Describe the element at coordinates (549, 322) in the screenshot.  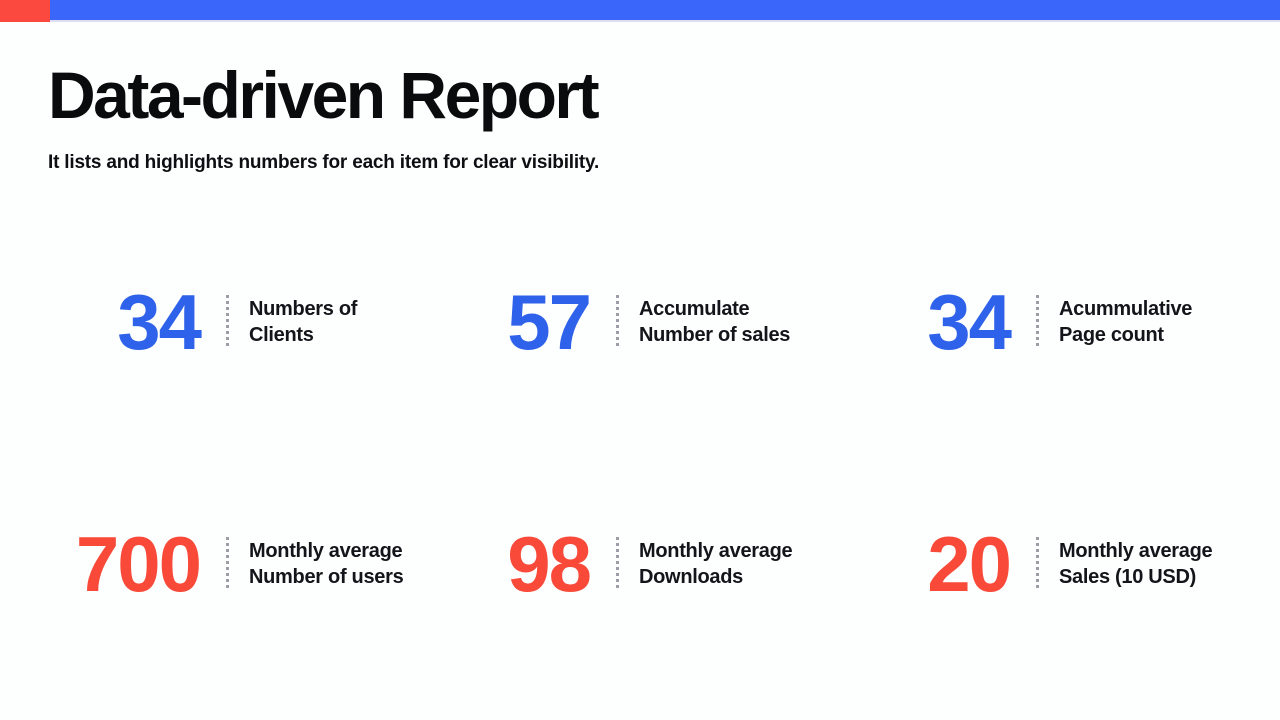
I see `stat-value: 57` at that location.